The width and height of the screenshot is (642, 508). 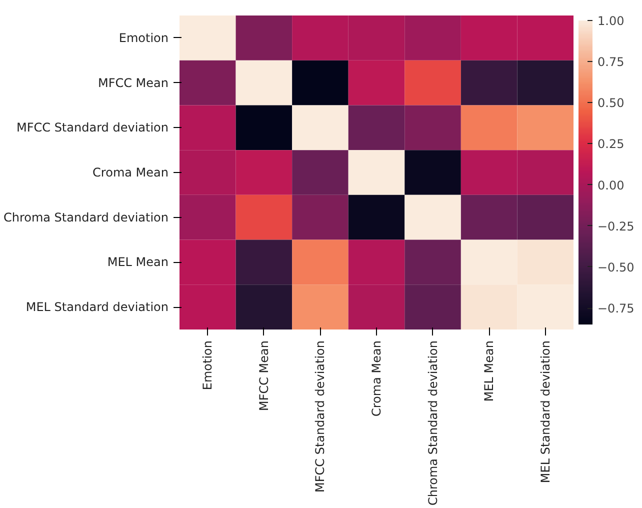 I want to click on x-tick-label: MFCC Mean, so click(x=263, y=376).